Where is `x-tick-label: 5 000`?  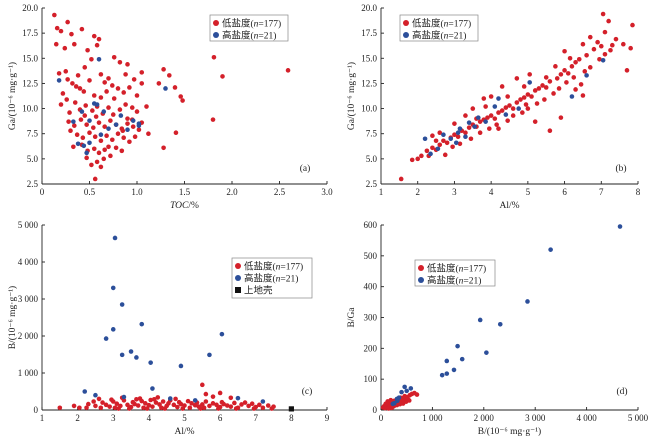
x-tick-label: 5 000 is located at coordinates (638, 418).